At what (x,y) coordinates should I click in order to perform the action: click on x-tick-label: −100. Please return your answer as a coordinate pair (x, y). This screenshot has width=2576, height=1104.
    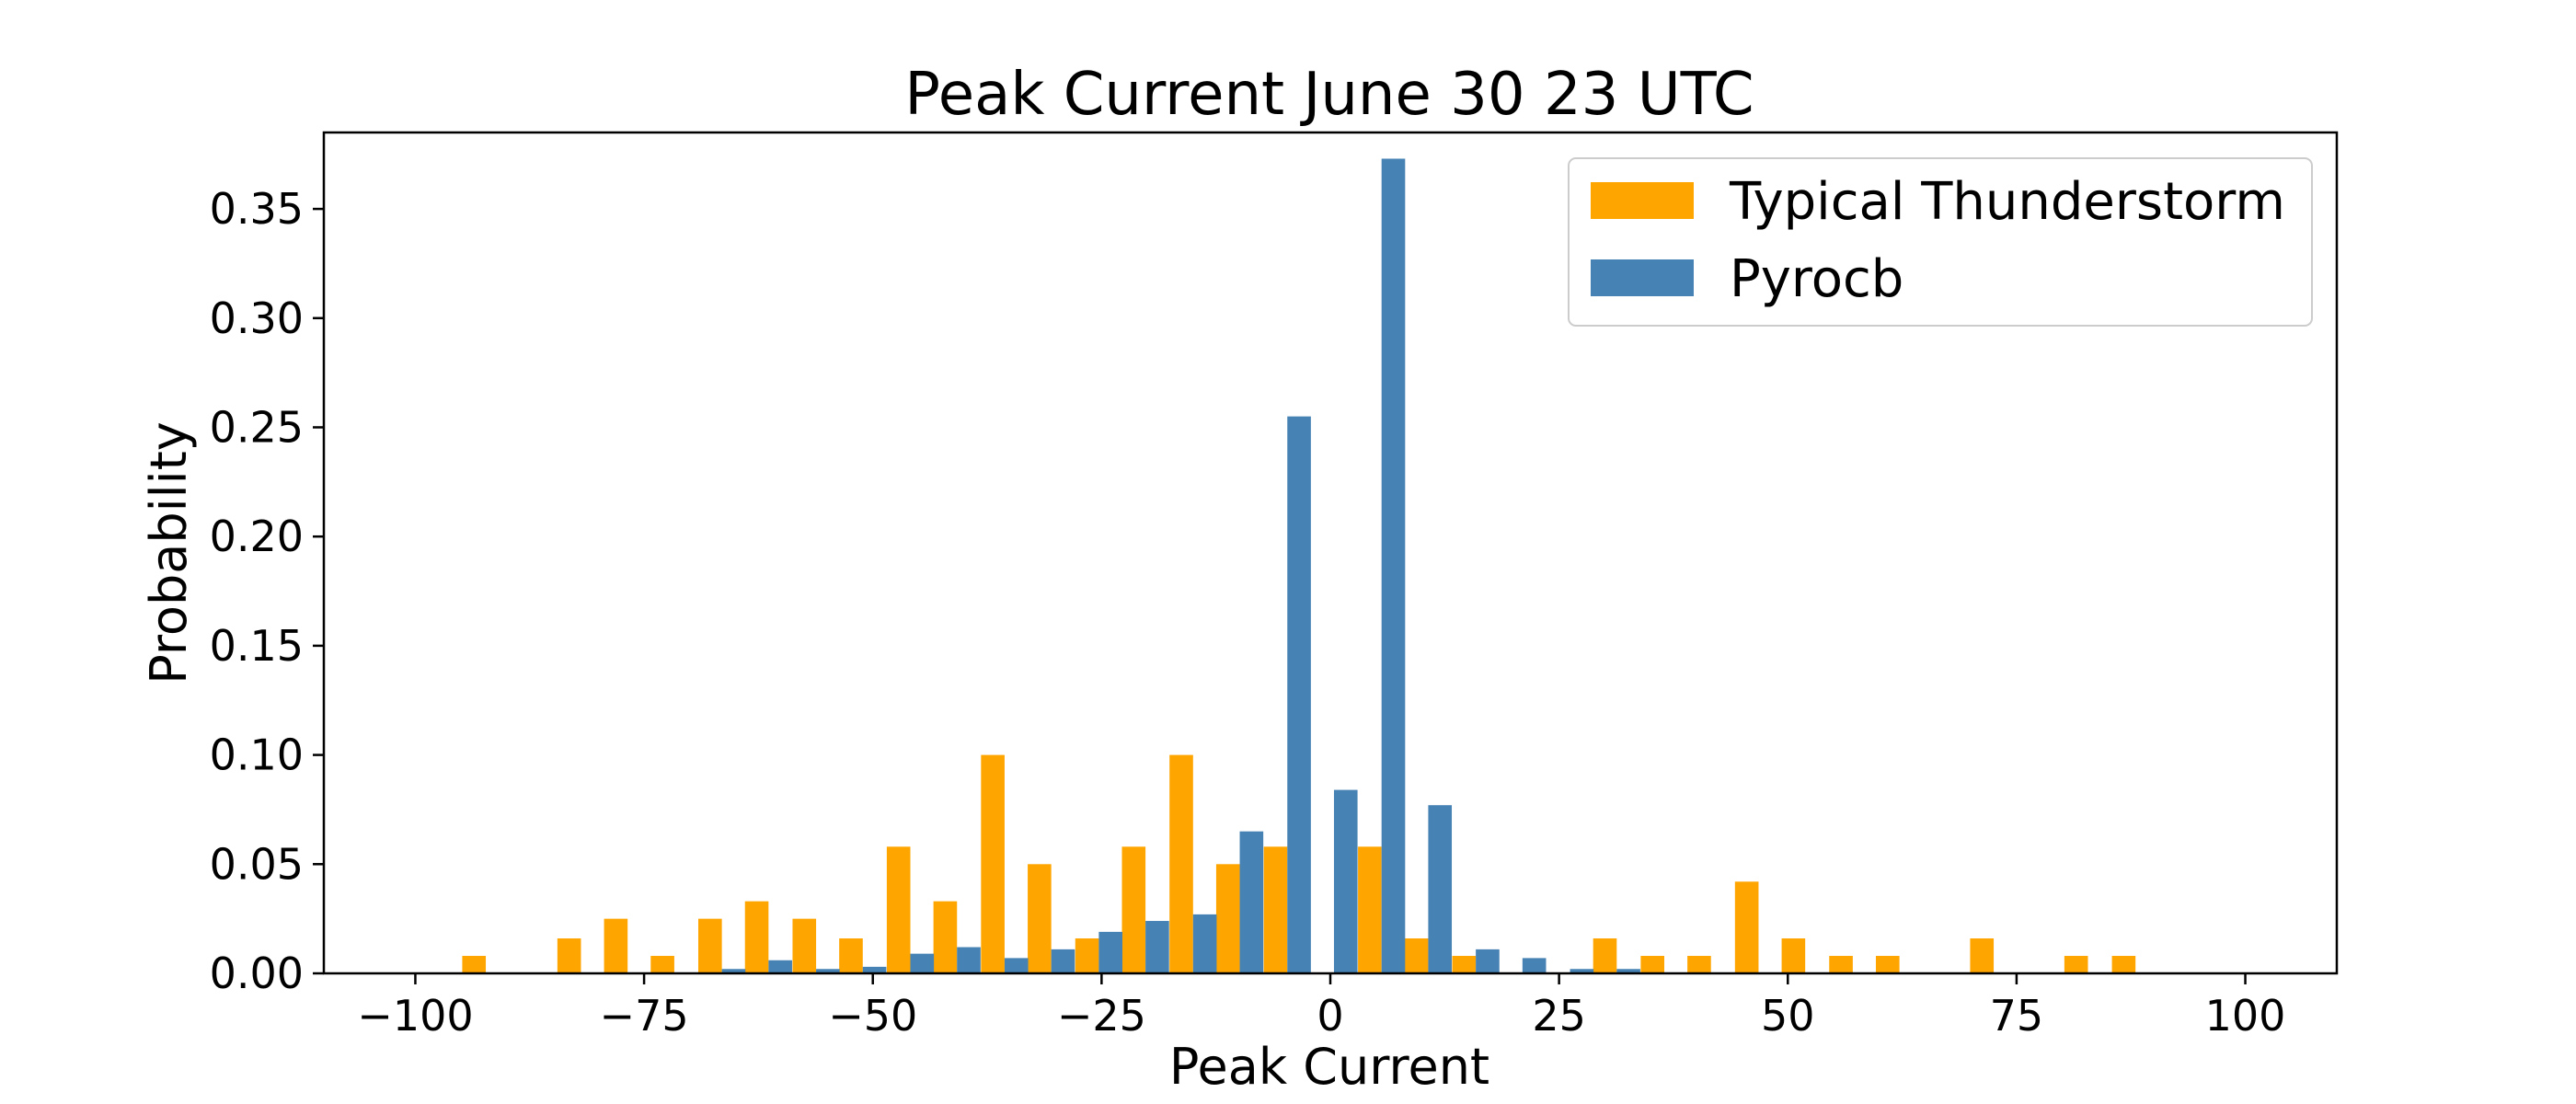
    Looking at the image, I should click on (415, 1016).